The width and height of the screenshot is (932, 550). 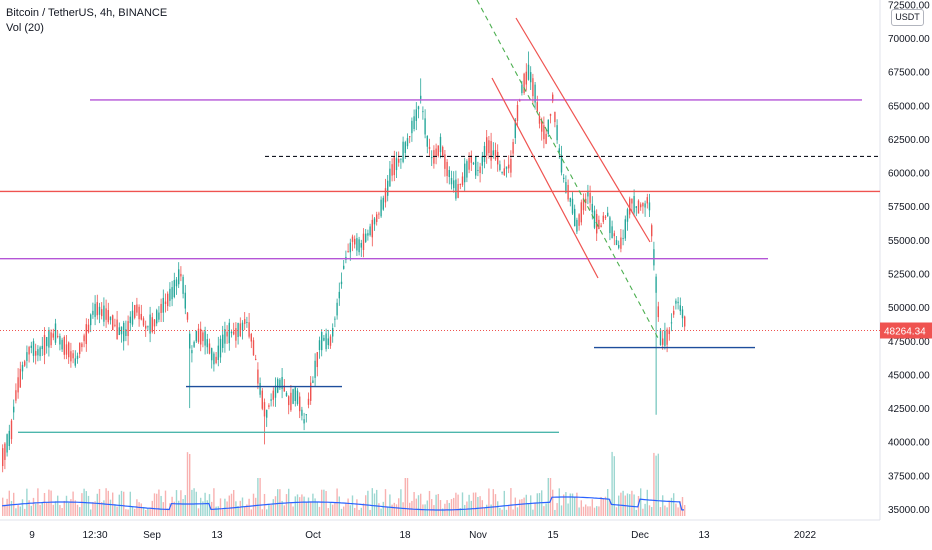 I want to click on y-tick-label: 57500.00, so click(x=909, y=207).